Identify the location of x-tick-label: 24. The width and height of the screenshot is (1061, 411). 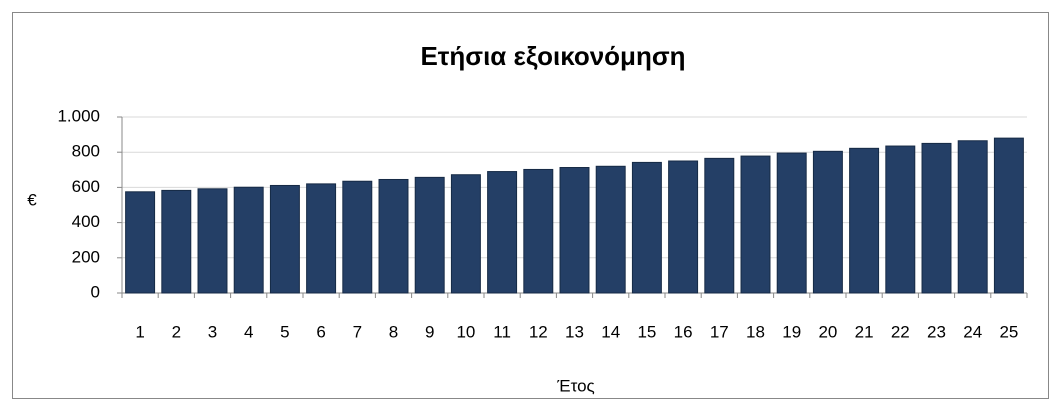
(972, 331).